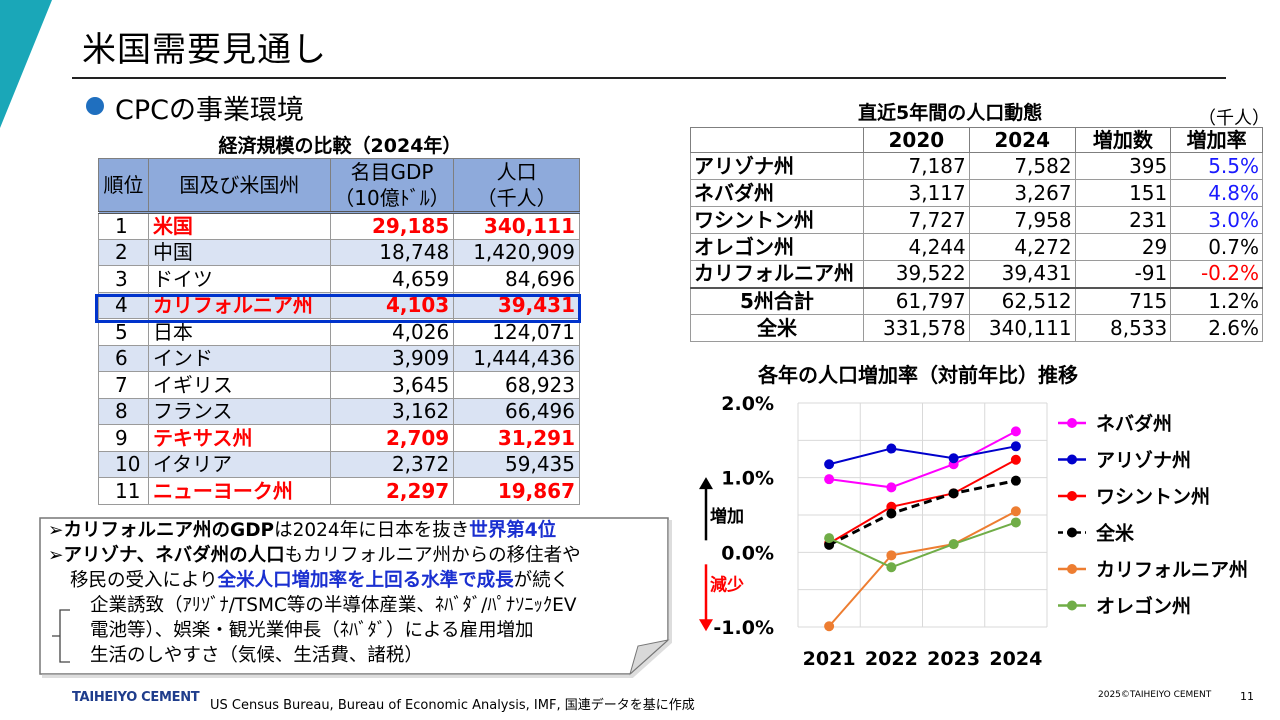 The height and width of the screenshot is (720, 1280). What do you see at coordinates (239, 185) in the screenshot?
I see `header-country: 国及び米国州` at bounding box center [239, 185].